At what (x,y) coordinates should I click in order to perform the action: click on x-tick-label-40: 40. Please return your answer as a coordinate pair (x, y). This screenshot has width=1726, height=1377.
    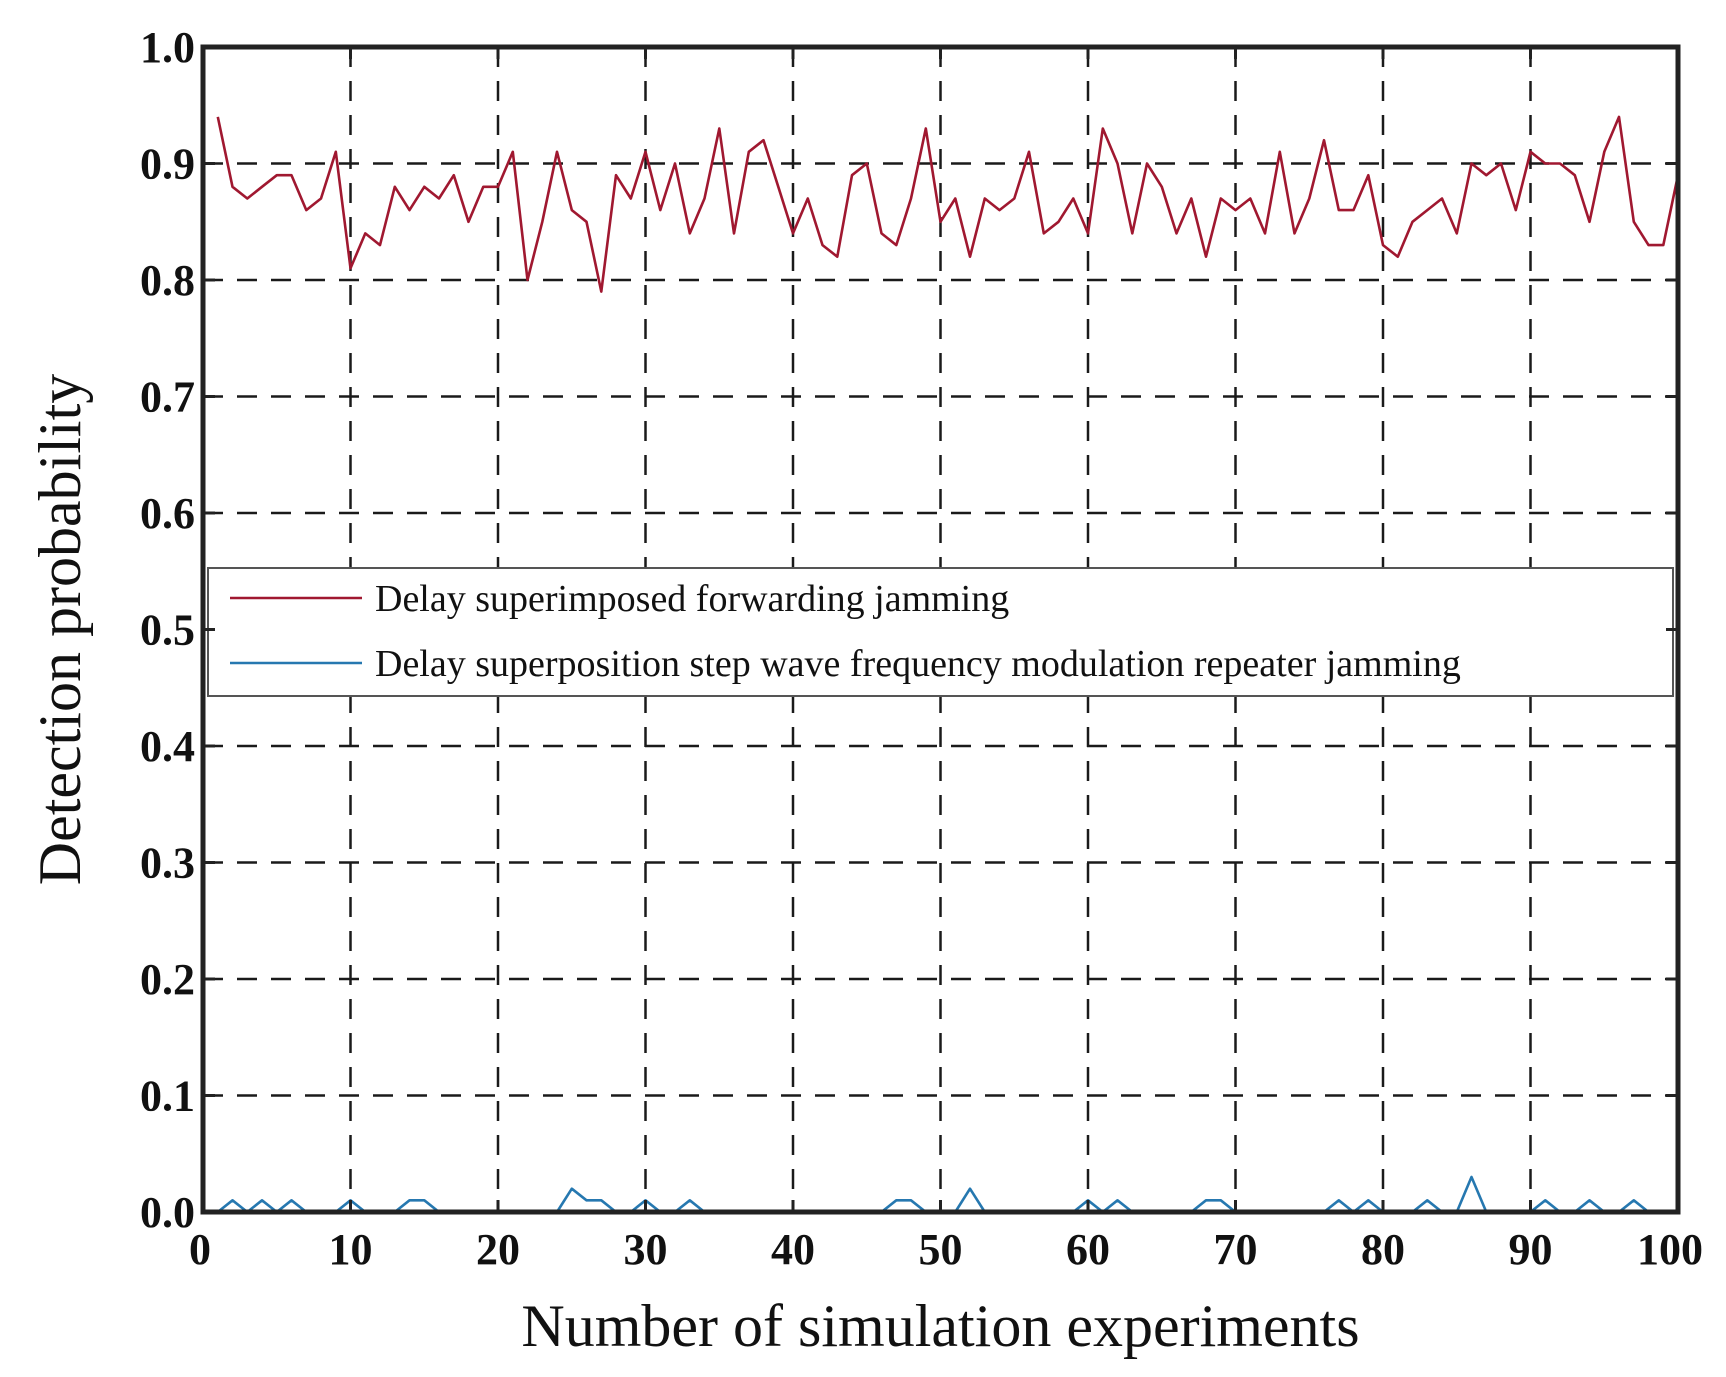
    Looking at the image, I should click on (793, 1249).